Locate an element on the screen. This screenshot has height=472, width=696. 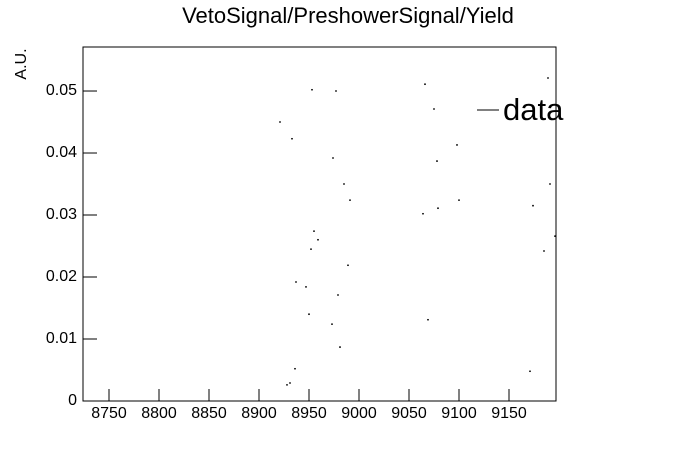
y-tick-label: 0.05 is located at coordinates (61, 90).